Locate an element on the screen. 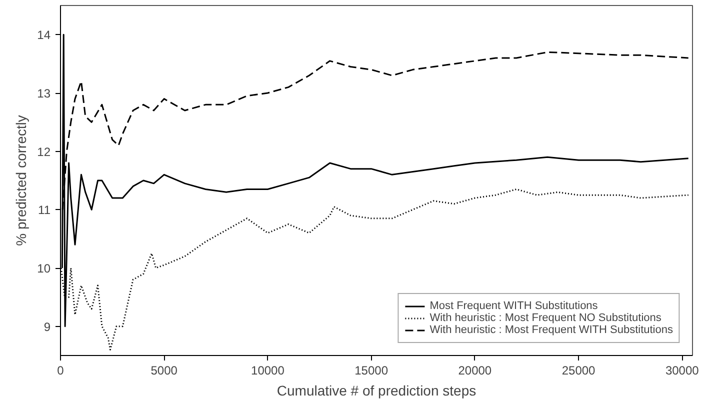 Image resolution: width=702 pixels, height=405 pixels. x-tick-label: 20000 is located at coordinates (475, 371).